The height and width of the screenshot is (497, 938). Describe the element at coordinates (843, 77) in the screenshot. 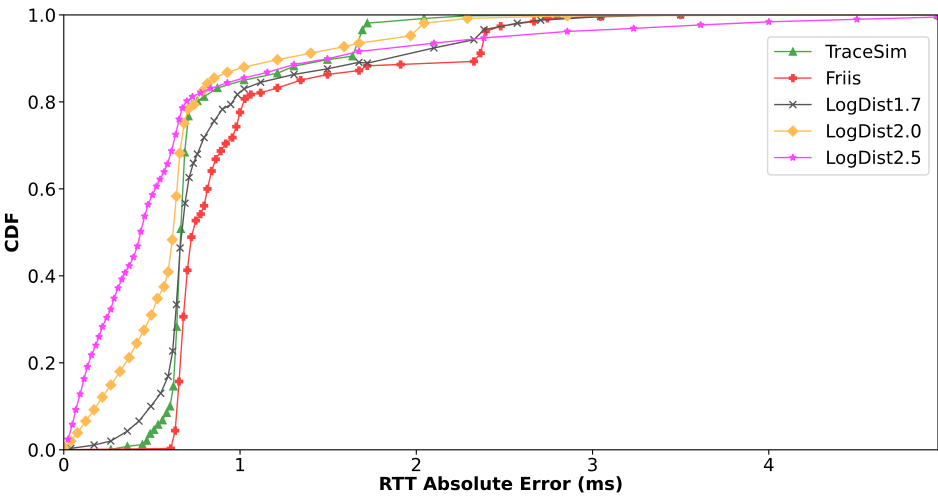

I see `legend-label: Friis` at that location.